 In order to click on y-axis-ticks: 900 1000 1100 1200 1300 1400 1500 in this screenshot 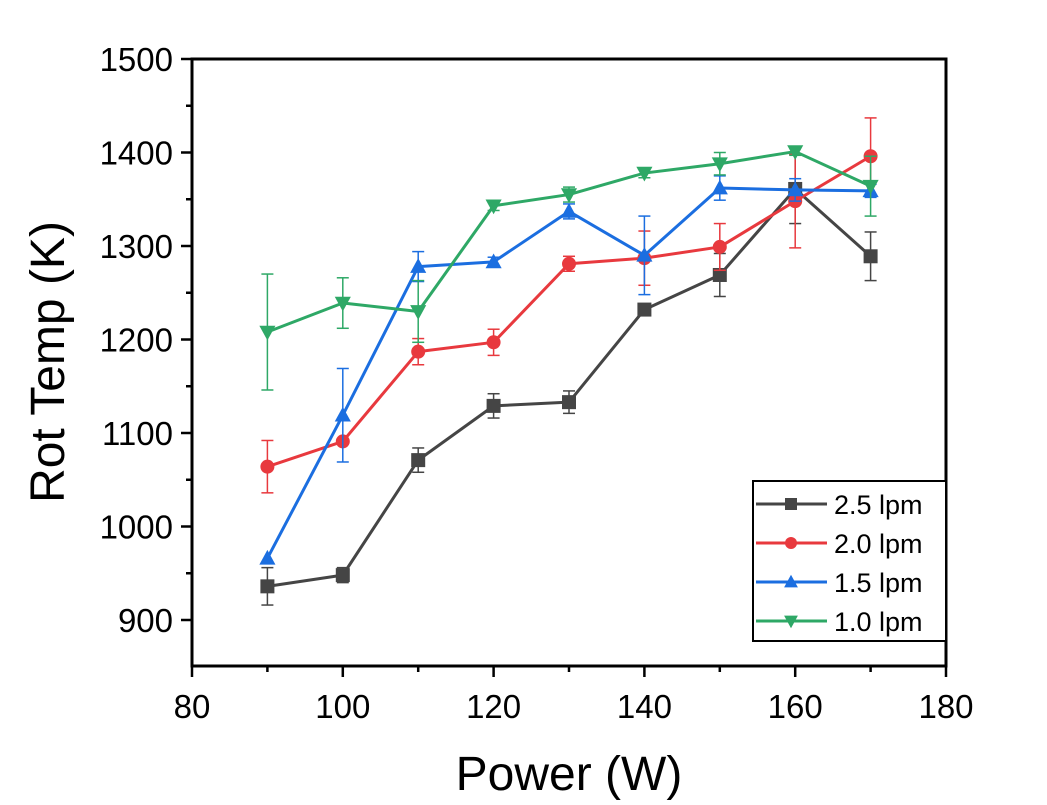, I will do `click(146, 340)`.